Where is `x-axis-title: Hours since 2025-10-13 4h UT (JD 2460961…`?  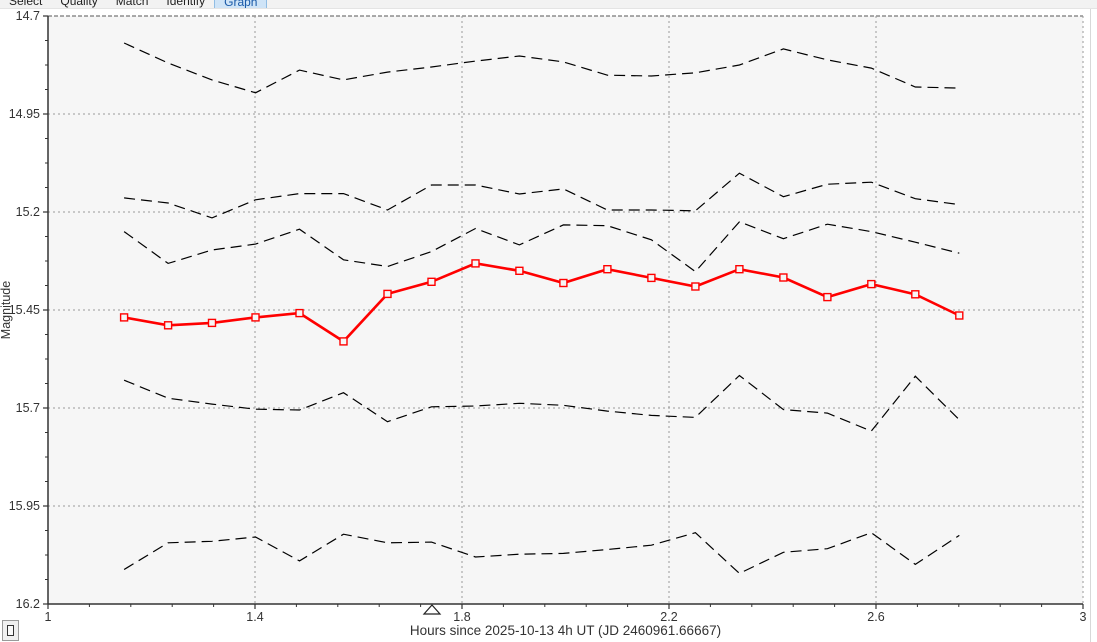 x-axis-title: Hours since 2025-10-13 4h UT (JD 2460961… is located at coordinates (565, 630).